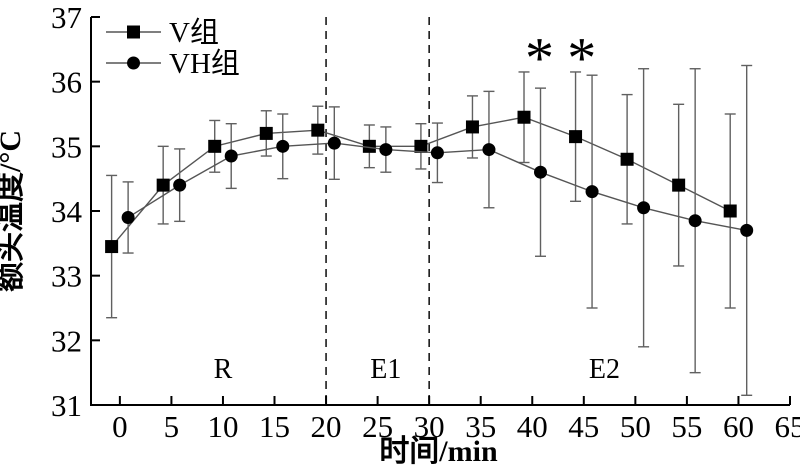 The width and height of the screenshot is (800, 475). I want to click on y-tick-label: 32, so click(66, 340).